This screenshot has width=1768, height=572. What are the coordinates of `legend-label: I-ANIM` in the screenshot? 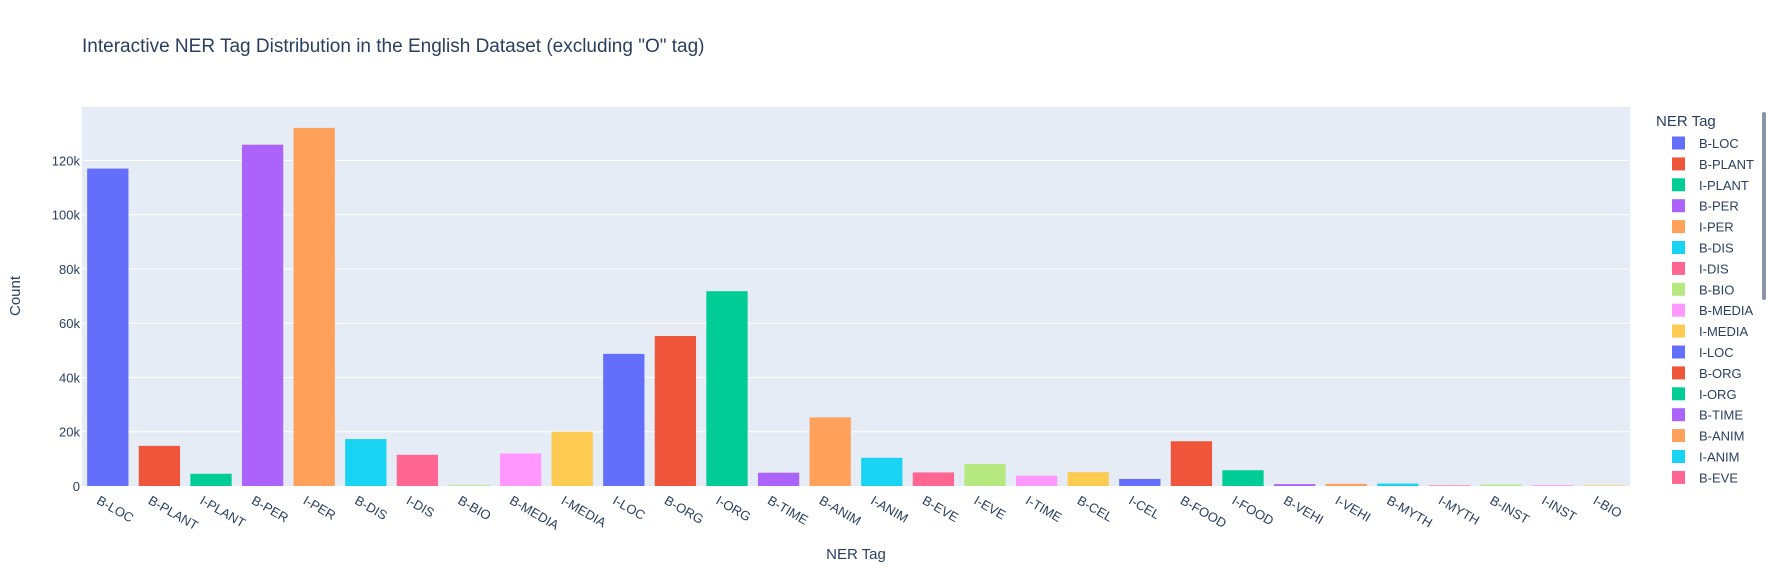 It's located at (1719, 457).